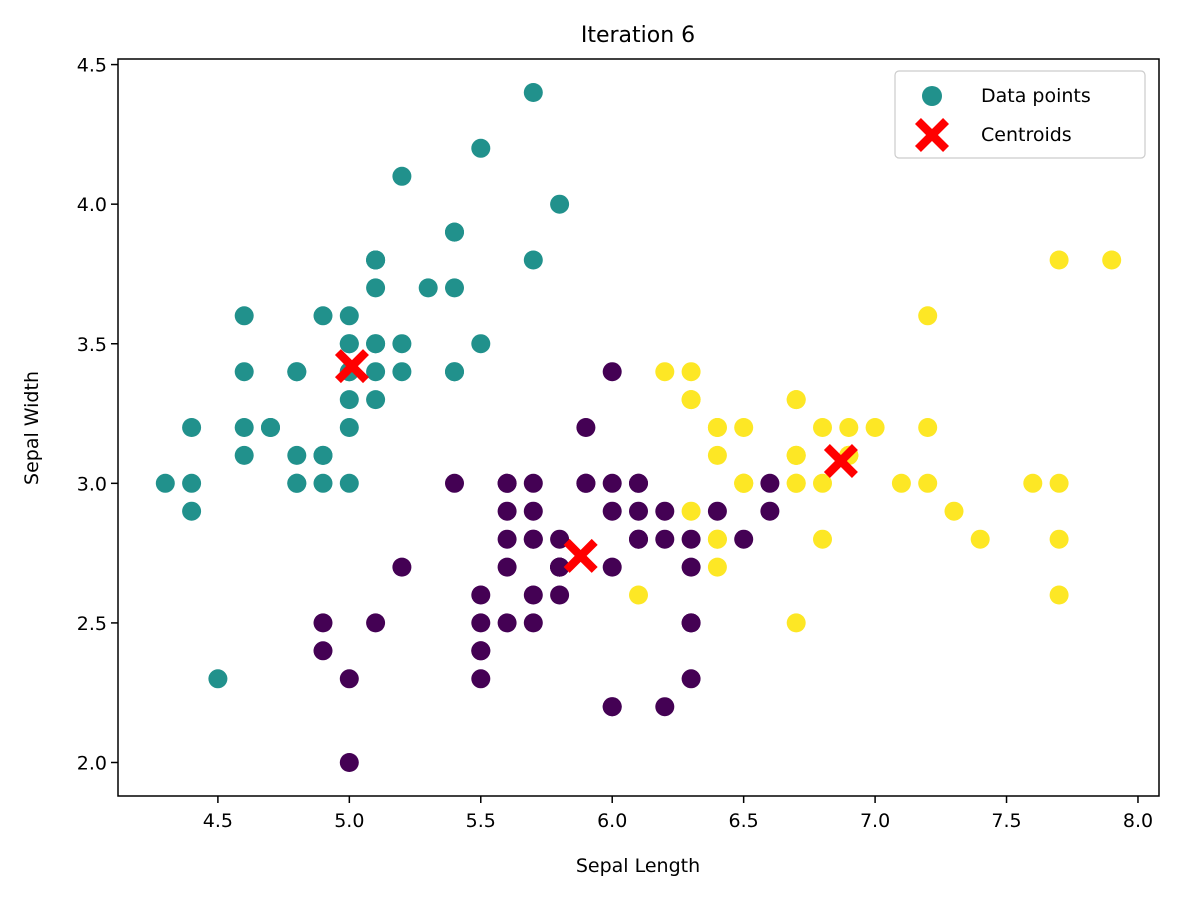 This screenshot has height=898, width=1178. I want to click on x-tick-label: 6.5, so click(744, 821).